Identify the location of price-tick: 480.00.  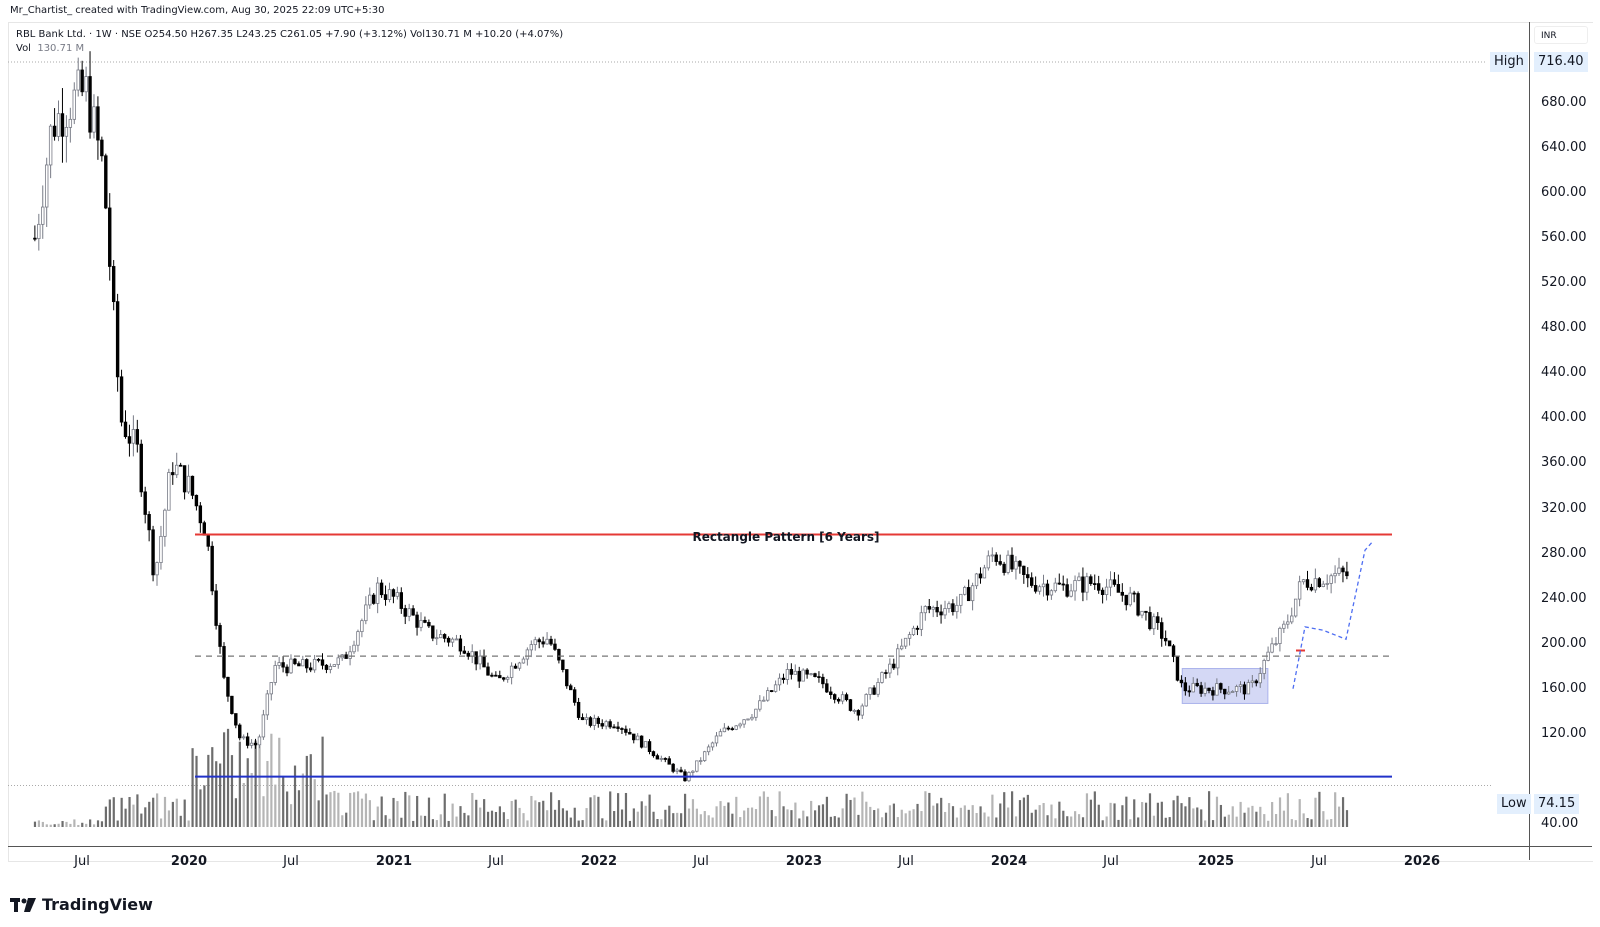
(1564, 328).